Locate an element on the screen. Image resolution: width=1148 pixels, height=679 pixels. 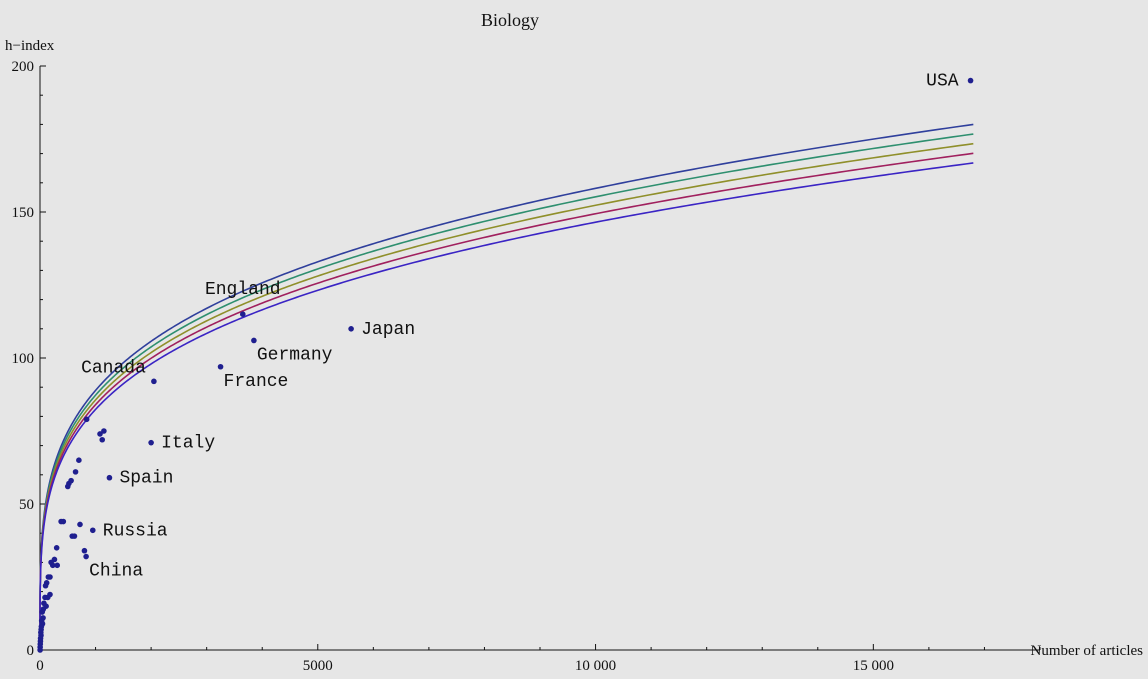
y-tick-label: 50 is located at coordinates (26, 505).